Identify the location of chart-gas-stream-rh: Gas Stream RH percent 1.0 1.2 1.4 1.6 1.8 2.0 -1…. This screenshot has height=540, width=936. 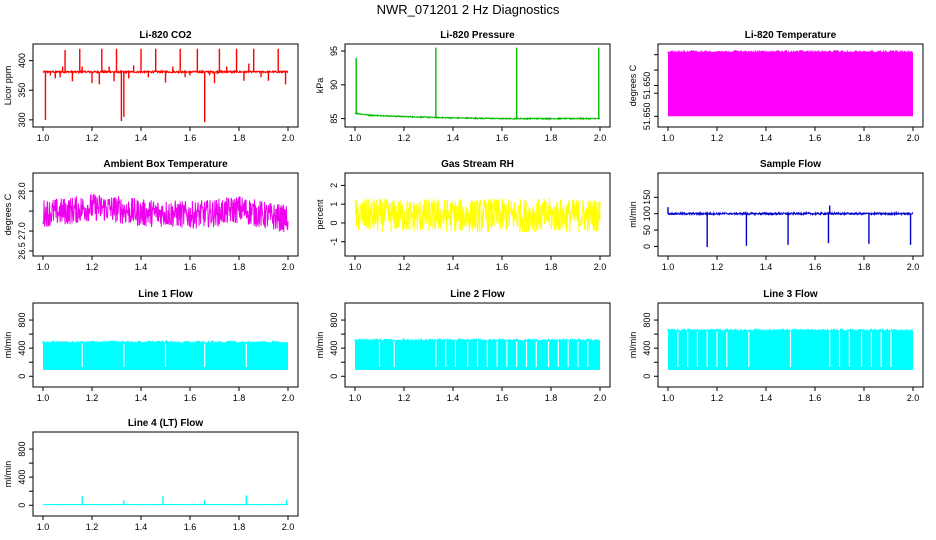
(463, 215).